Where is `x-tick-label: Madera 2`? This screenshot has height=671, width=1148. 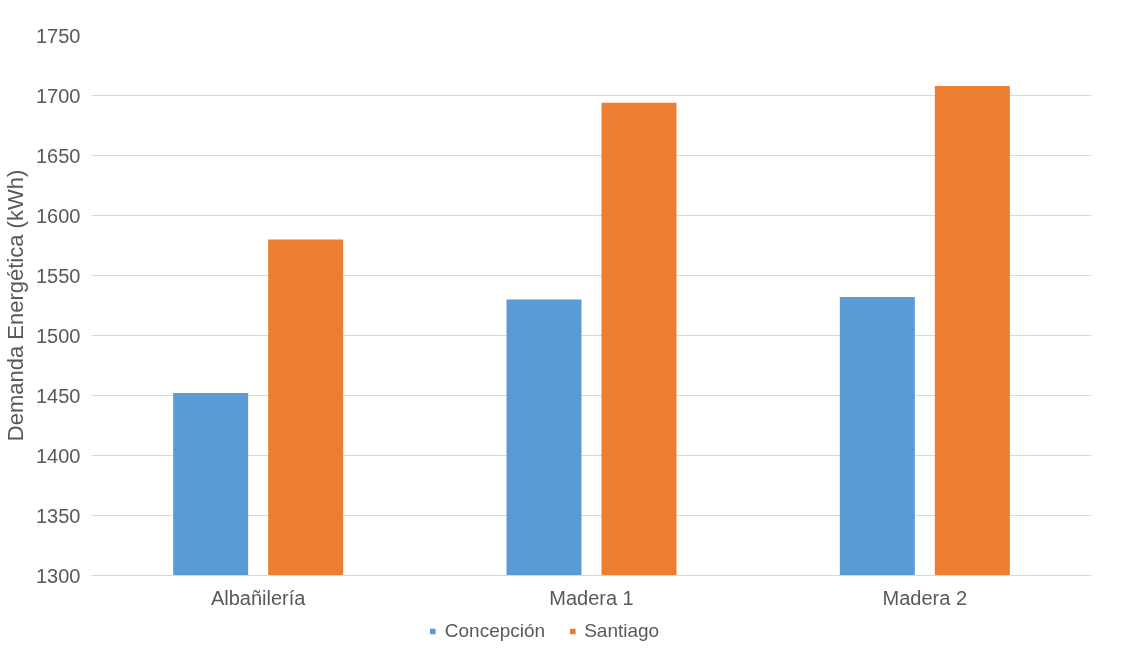 x-tick-label: Madera 2 is located at coordinates (925, 597).